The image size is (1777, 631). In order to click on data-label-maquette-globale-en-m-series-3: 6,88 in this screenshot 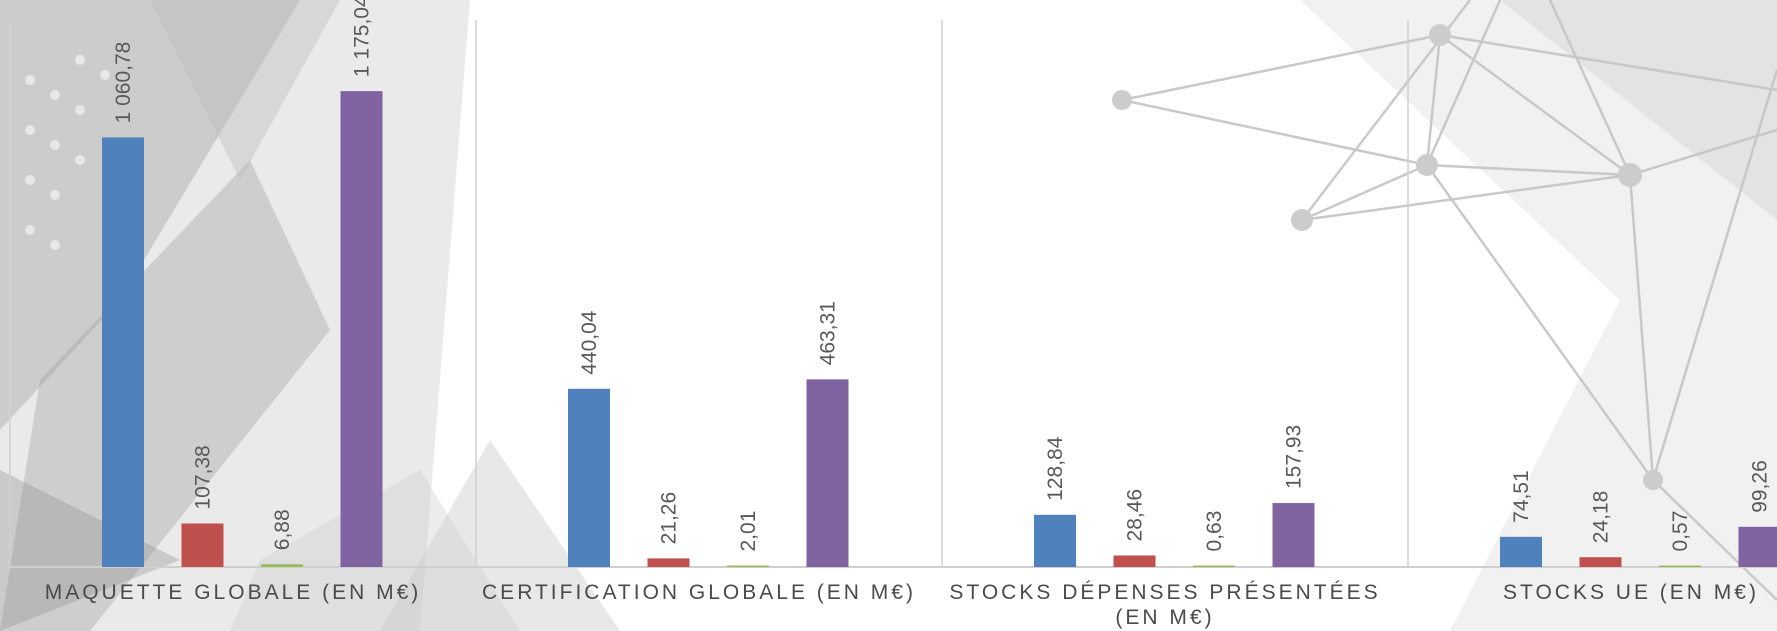, I will do `click(282, 529)`.